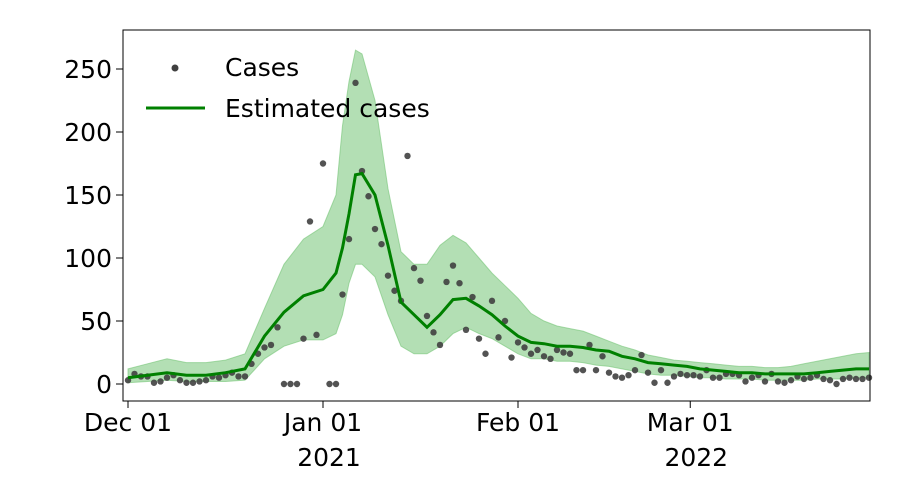  I want to click on legend-estimate-label: Estimated cases, so click(327, 108).